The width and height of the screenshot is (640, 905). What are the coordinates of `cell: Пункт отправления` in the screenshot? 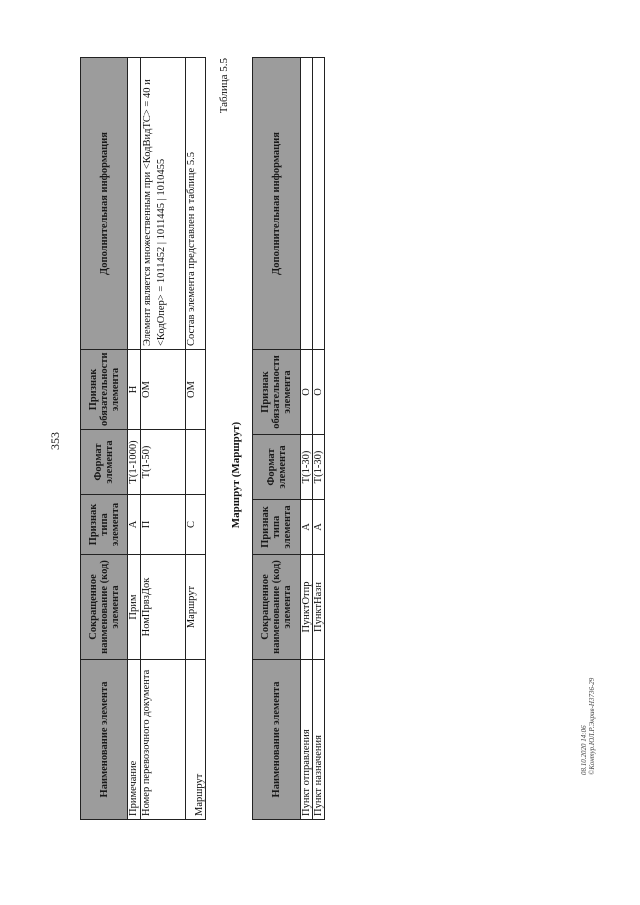 It's located at (306, 739).